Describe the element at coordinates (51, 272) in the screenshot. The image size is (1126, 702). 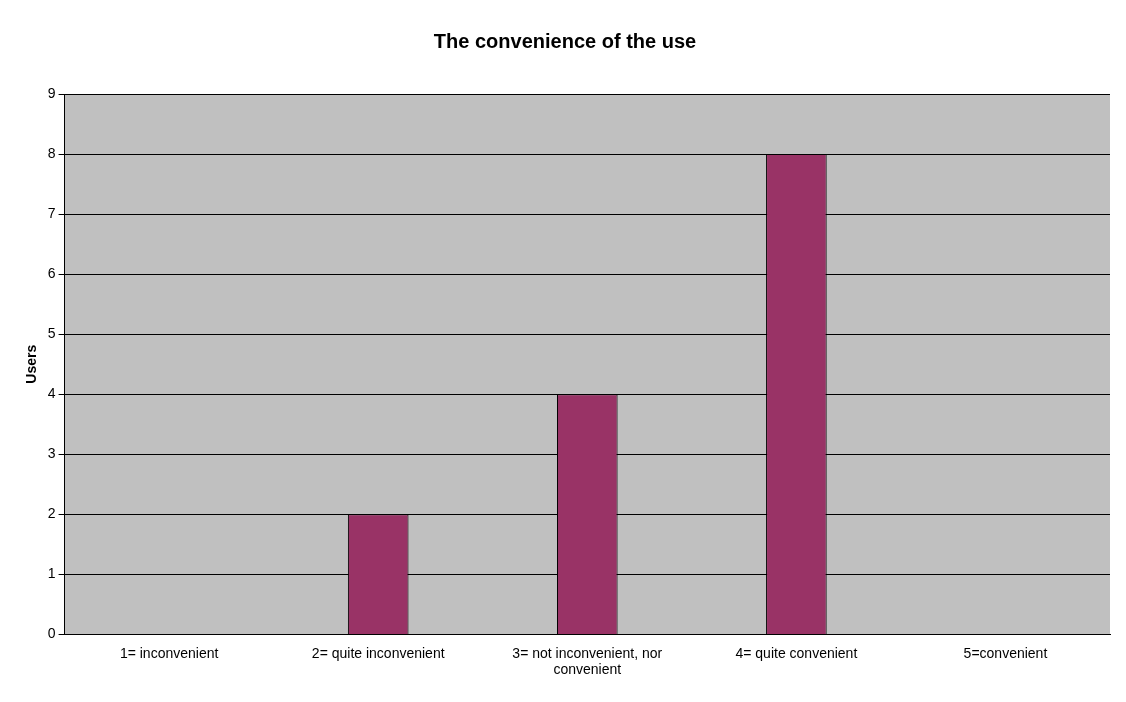
I see `y-tick-label: 6` at that location.